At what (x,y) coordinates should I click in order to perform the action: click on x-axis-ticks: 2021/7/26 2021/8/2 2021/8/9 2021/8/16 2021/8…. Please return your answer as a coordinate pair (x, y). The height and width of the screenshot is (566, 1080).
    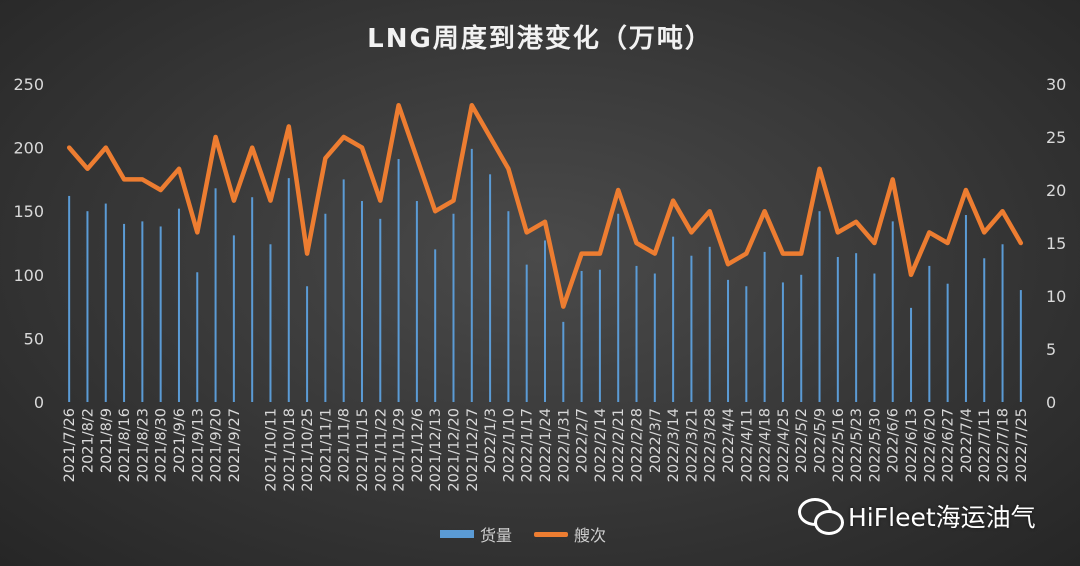
    Looking at the image, I should click on (546, 450).